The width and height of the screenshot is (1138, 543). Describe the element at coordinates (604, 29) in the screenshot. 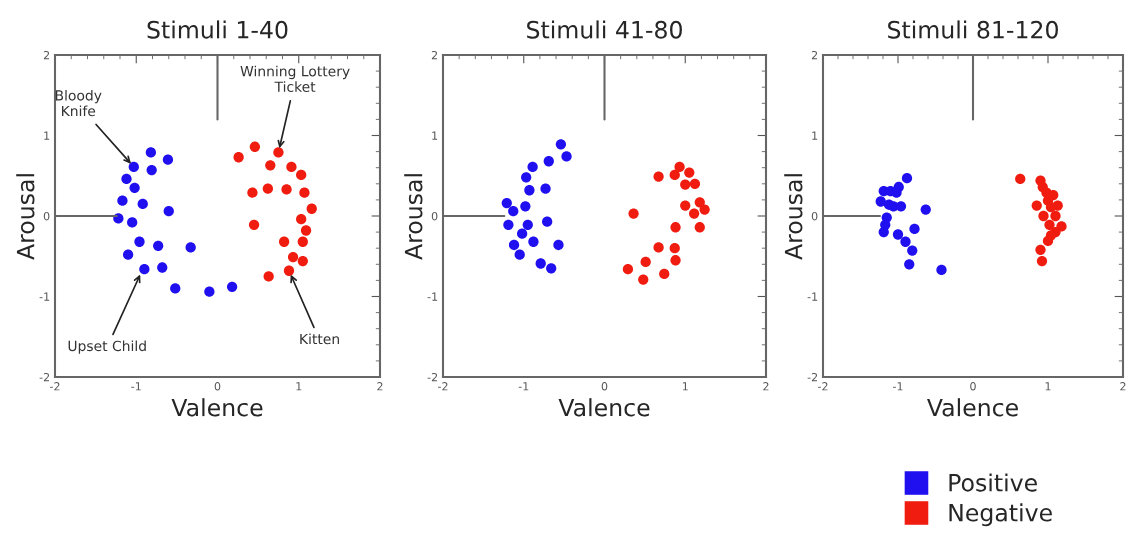

I see `chart-title: Stimuli 41-80` at that location.